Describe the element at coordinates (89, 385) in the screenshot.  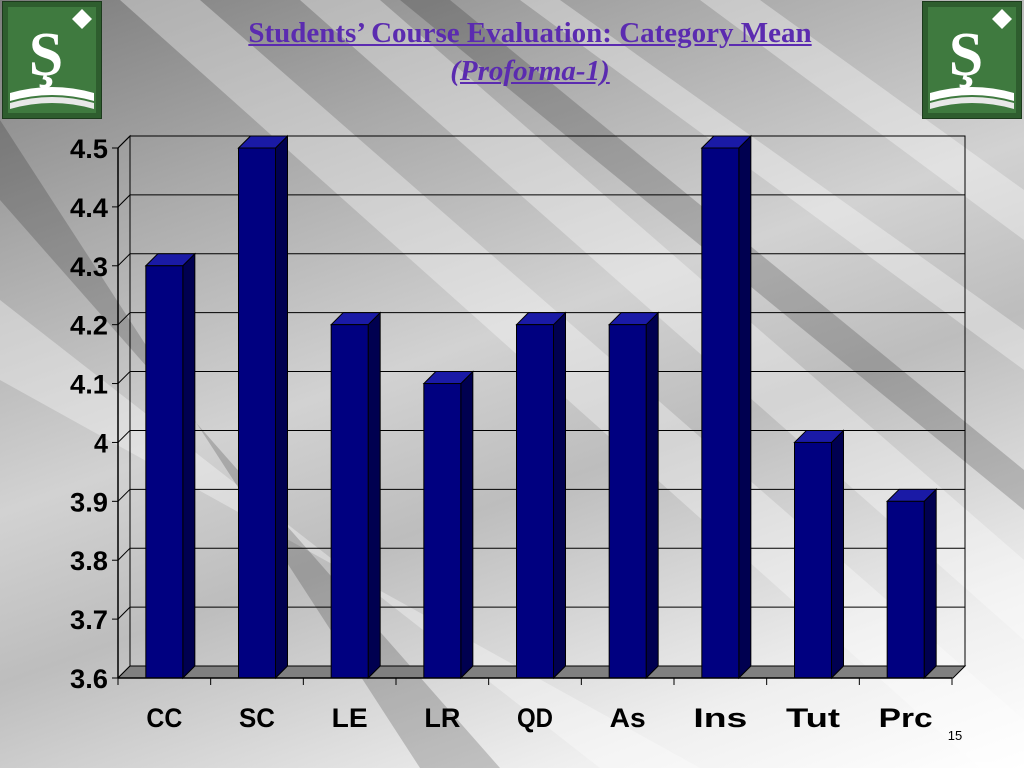
I see `y-tick-label: 4.1` at that location.